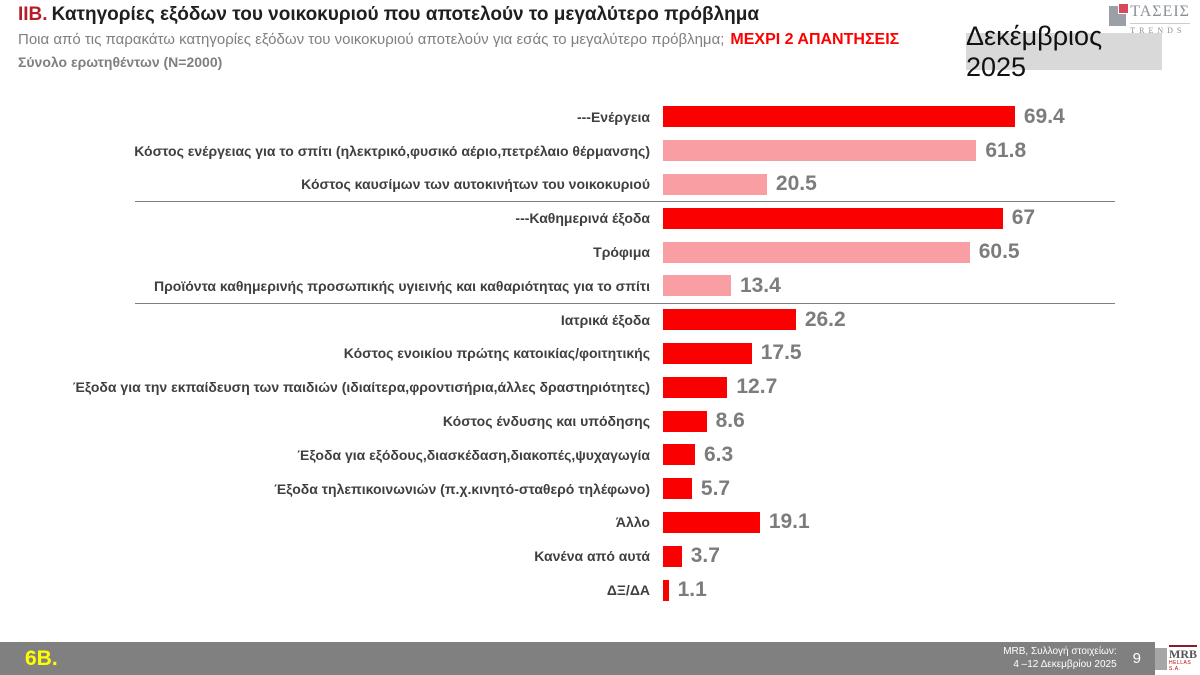 The image size is (1200, 675). Describe the element at coordinates (621, 252) in the screenshot. I see `category-label: Τρόφιμα` at that location.